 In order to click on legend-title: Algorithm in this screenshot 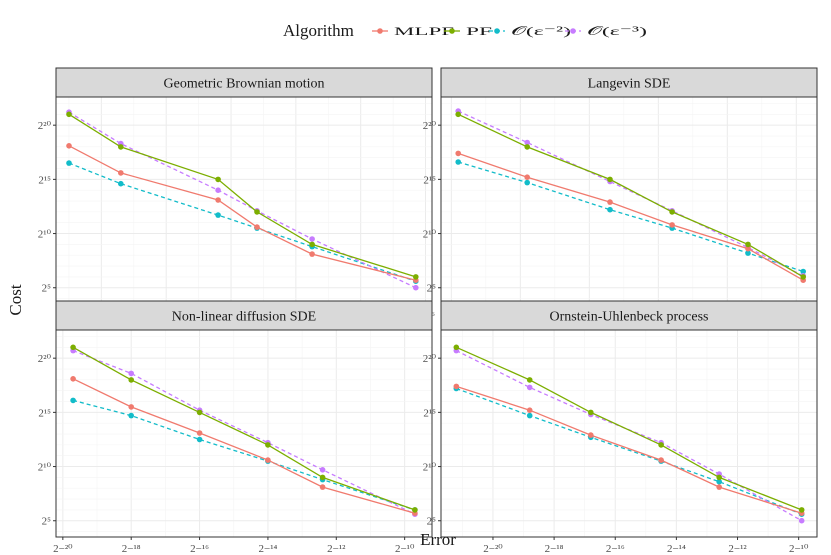, I will do `click(318, 30)`.